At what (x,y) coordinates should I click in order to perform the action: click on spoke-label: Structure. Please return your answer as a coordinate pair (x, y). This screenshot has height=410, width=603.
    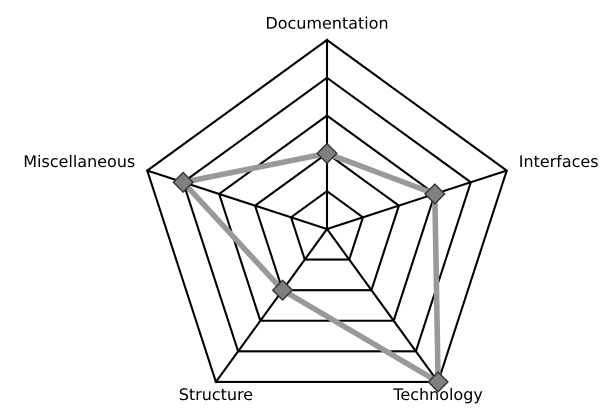
    Looking at the image, I should click on (216, 394).